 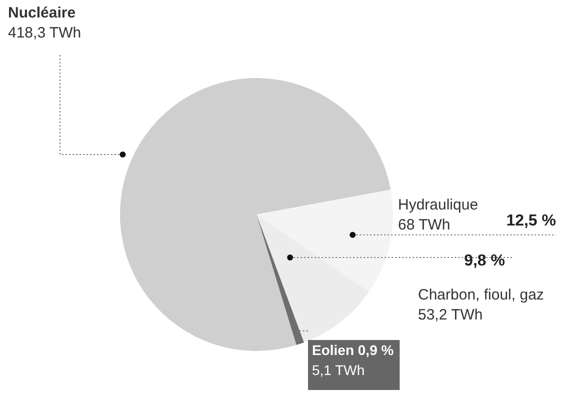 I want to click on slice-label: Nucléaire, so click(x=42, y=13).